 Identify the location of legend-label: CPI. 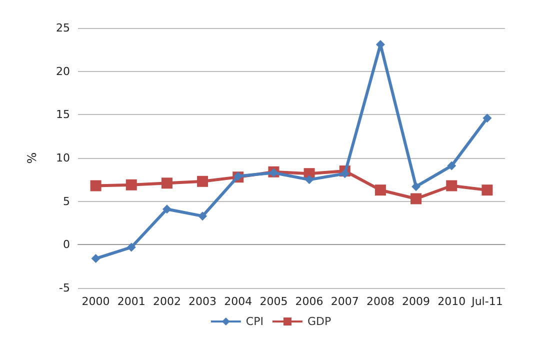
(255, 321).